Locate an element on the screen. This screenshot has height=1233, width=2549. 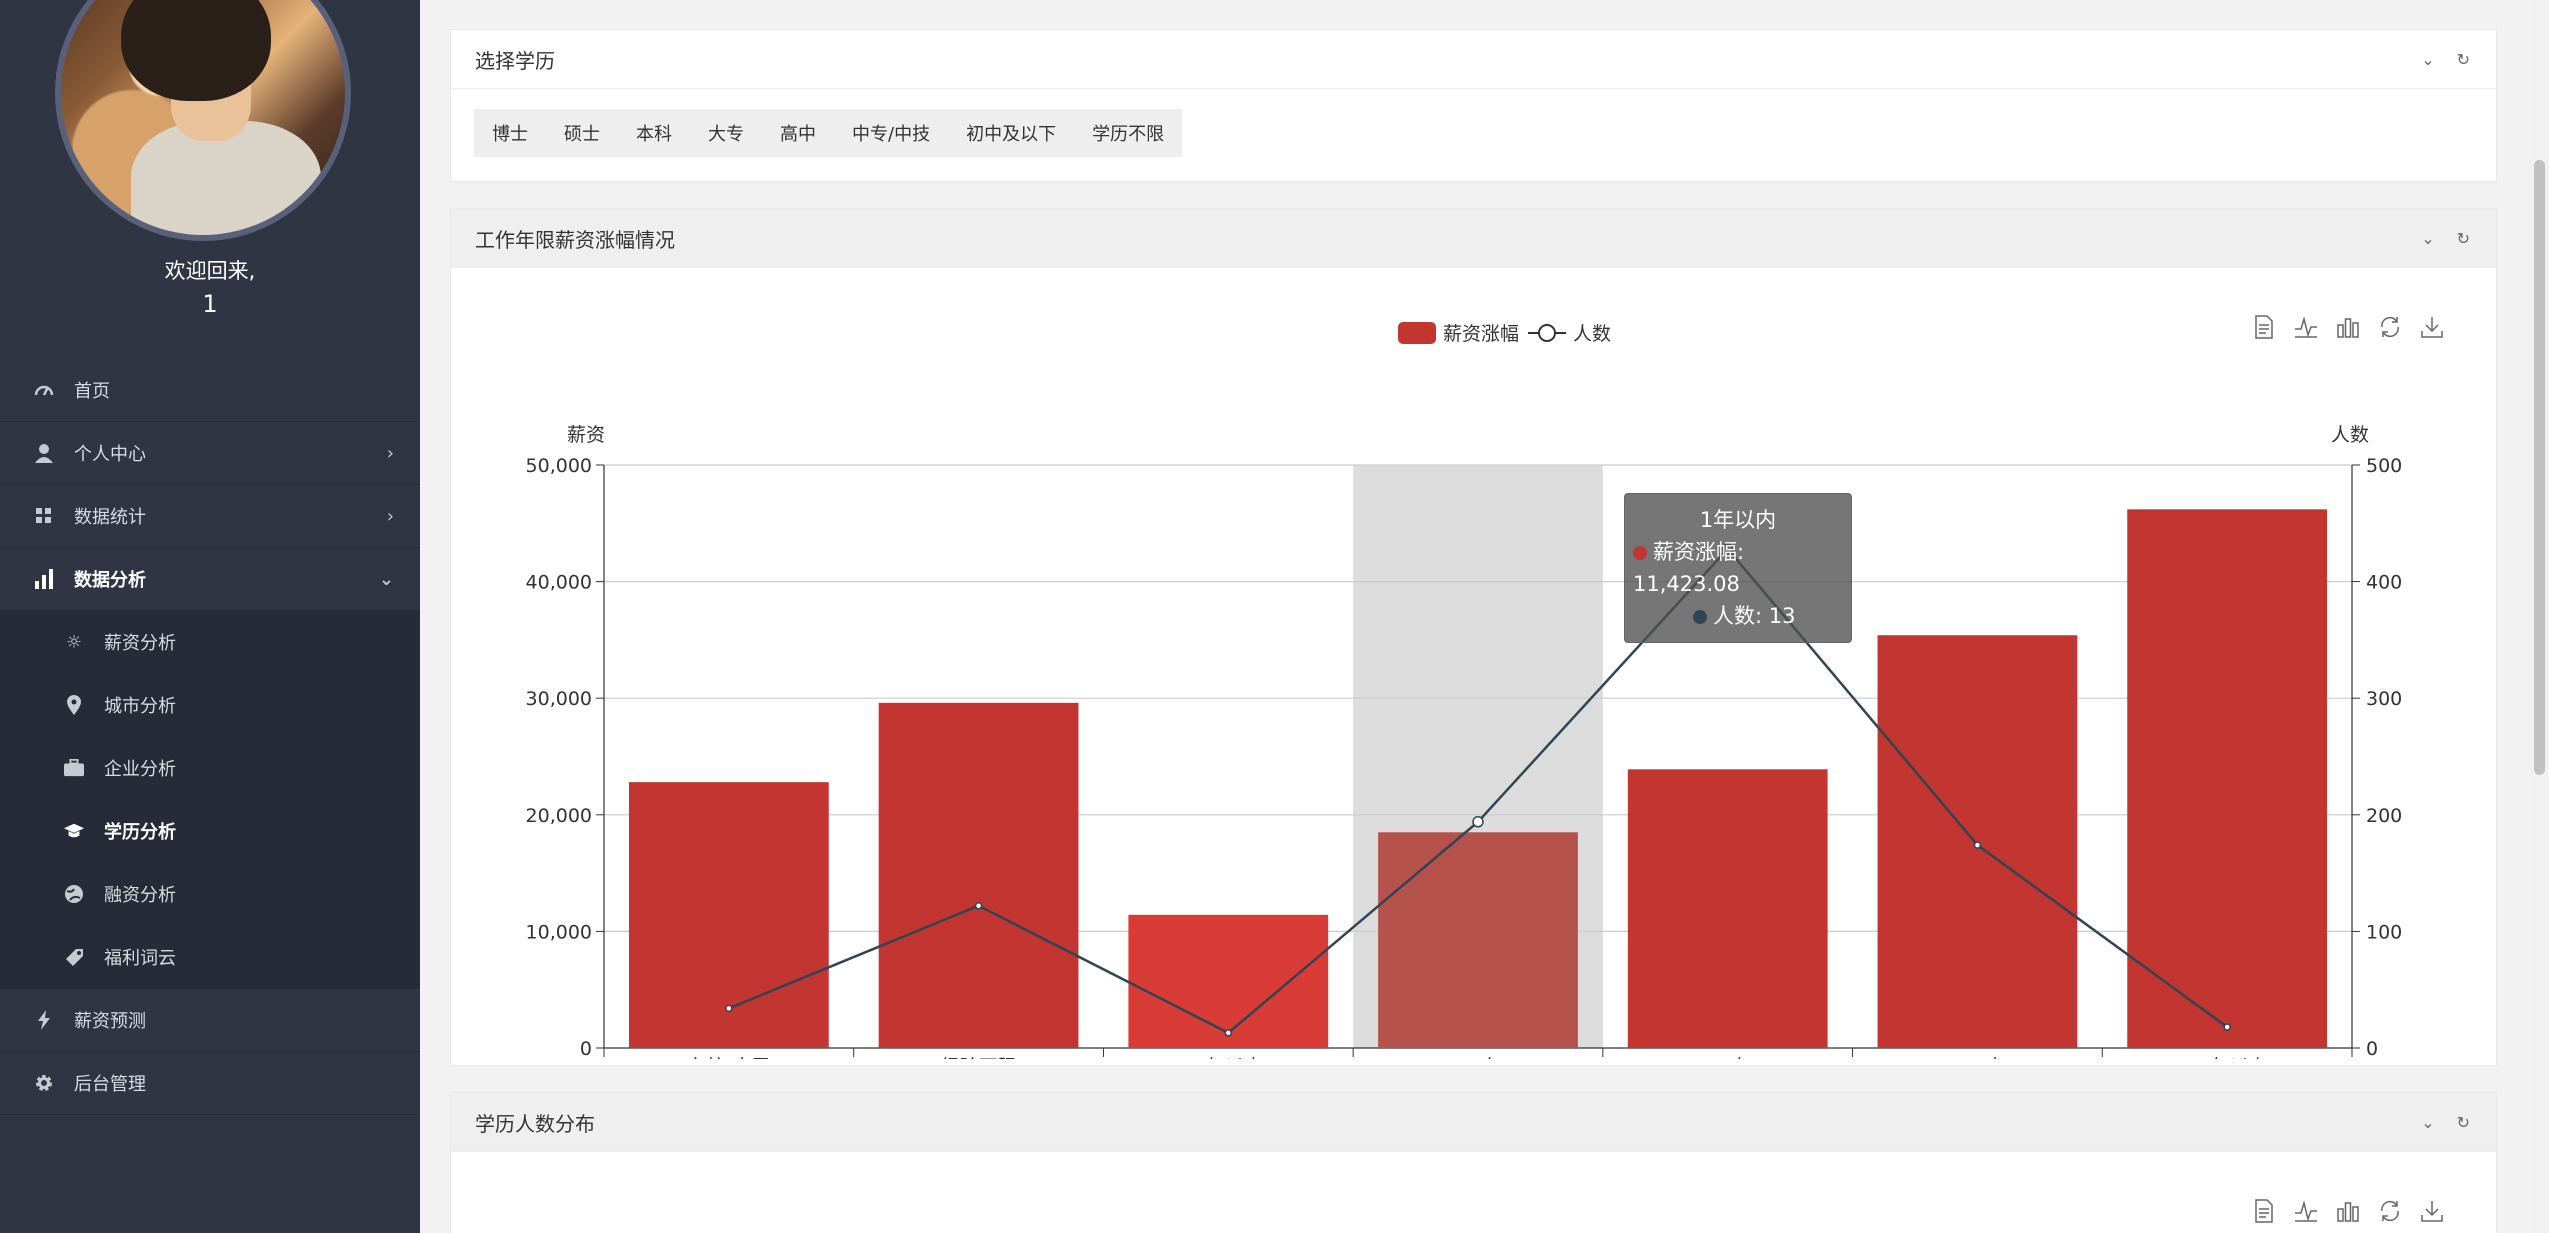
sidebar-item-city-analysis: 城市分析 is located at coordinates (210, 705).